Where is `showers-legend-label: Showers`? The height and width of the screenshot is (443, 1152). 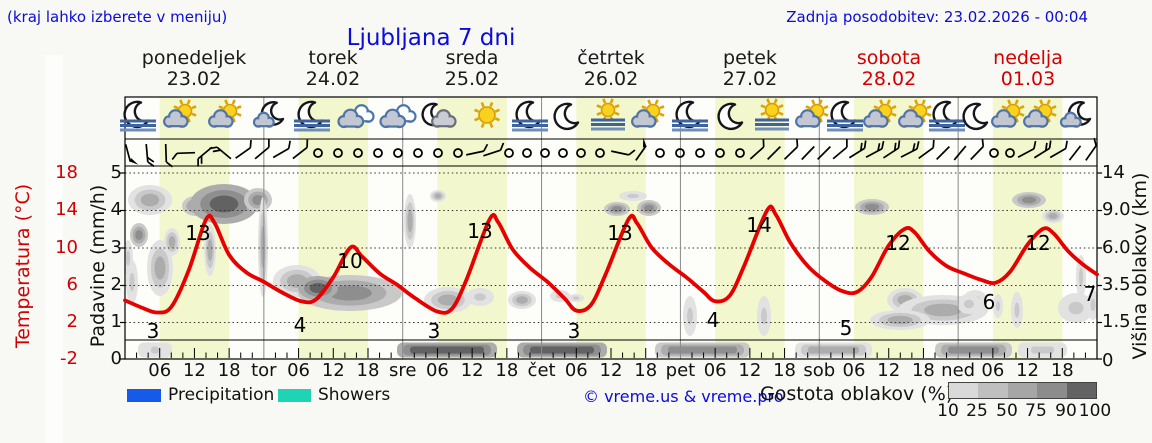
showers-legend-label: Showers is located at coordinates (354, 395).